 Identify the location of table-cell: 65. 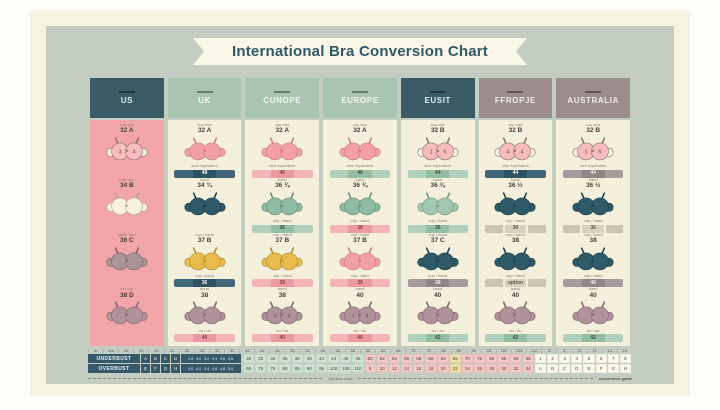
(249, 368).